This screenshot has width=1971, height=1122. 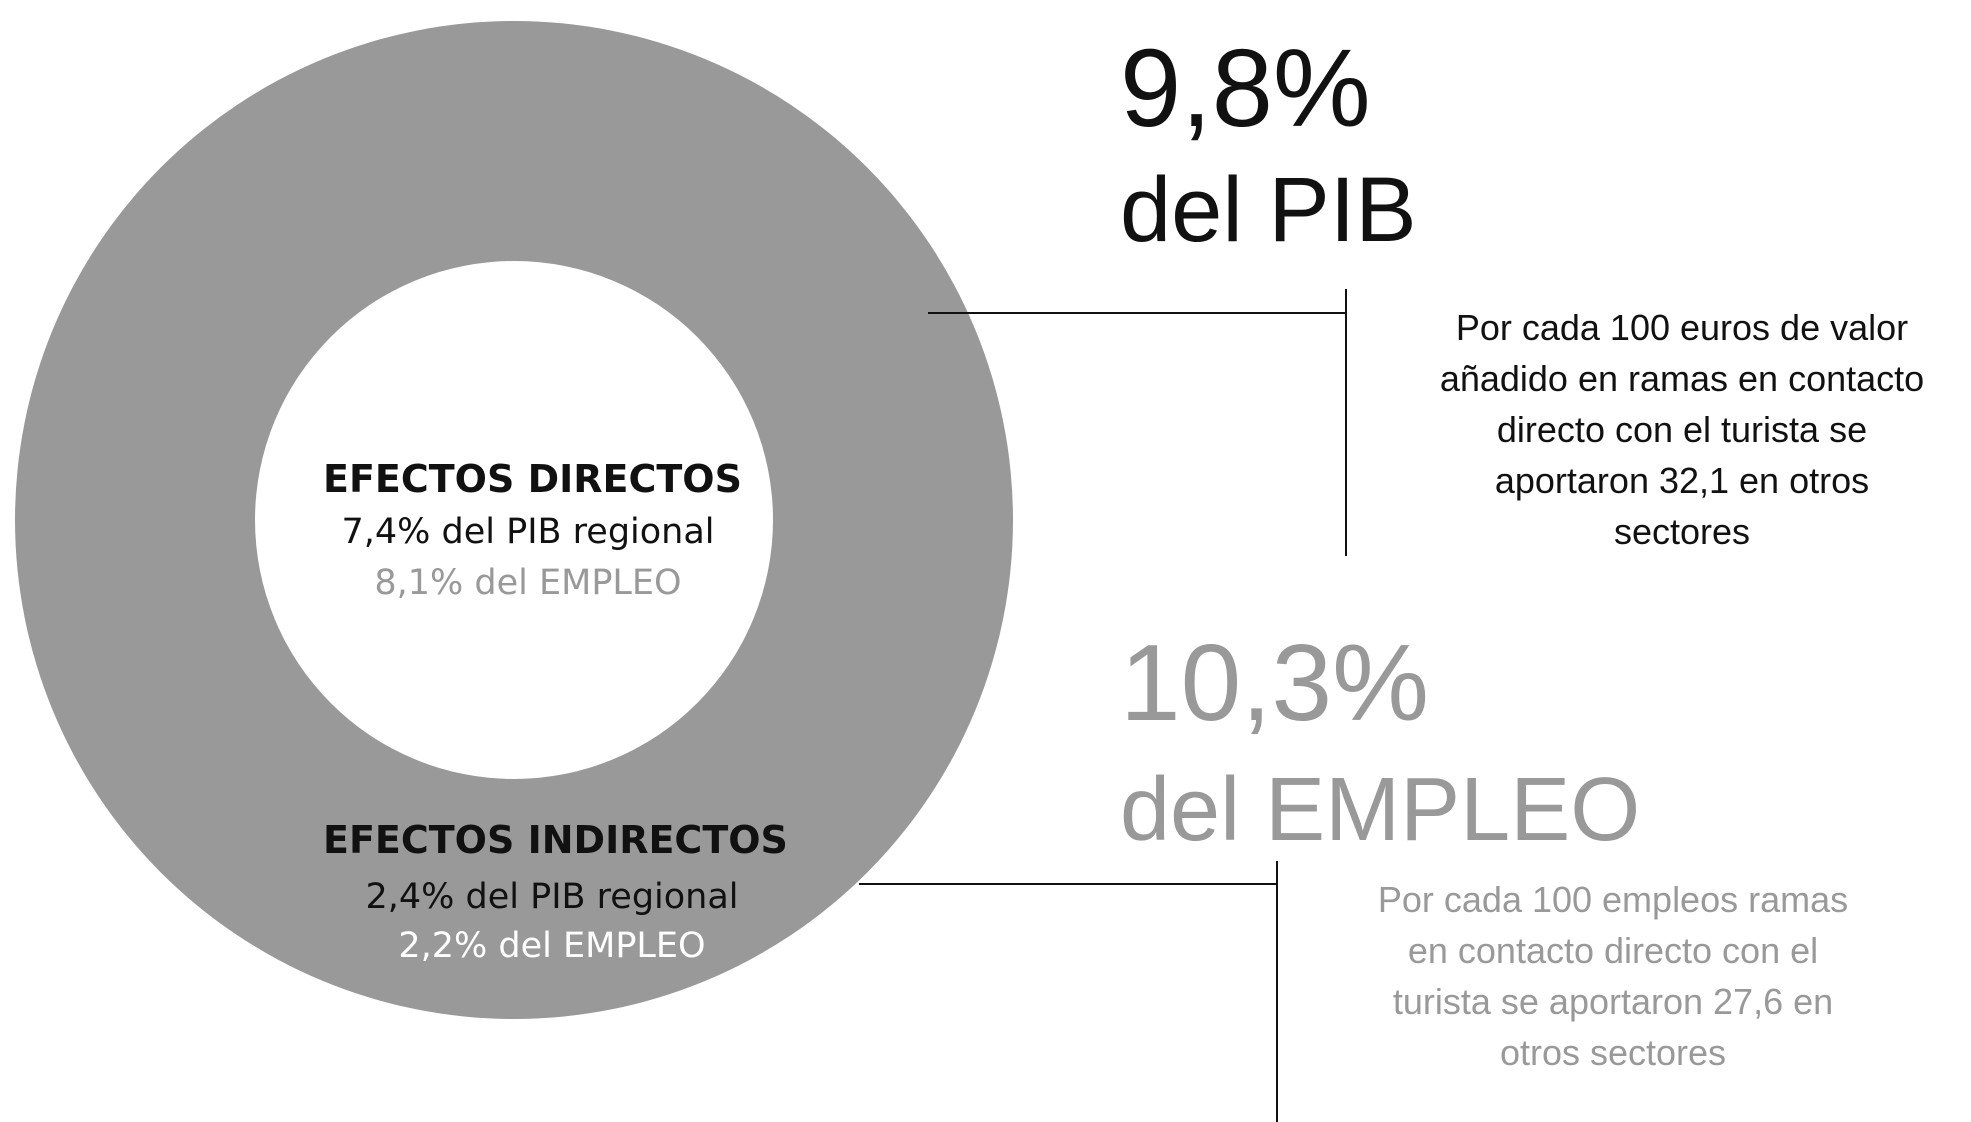 What do you see at coordinates (1682, 480) in the screenshot?
I see `note-line: aportaron 32,1 en otros` at bounding box center [1682, 480].